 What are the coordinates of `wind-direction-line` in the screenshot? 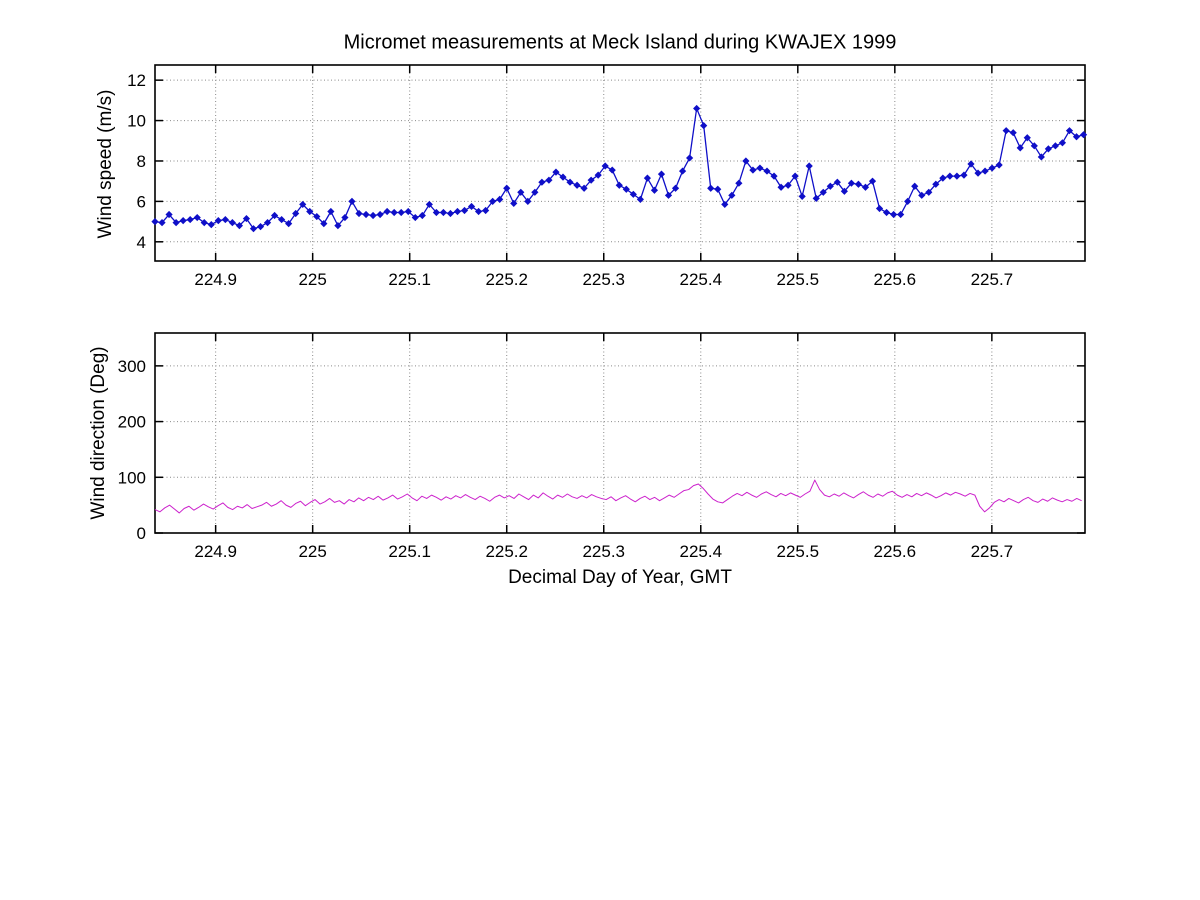 It's located at (618, 496).